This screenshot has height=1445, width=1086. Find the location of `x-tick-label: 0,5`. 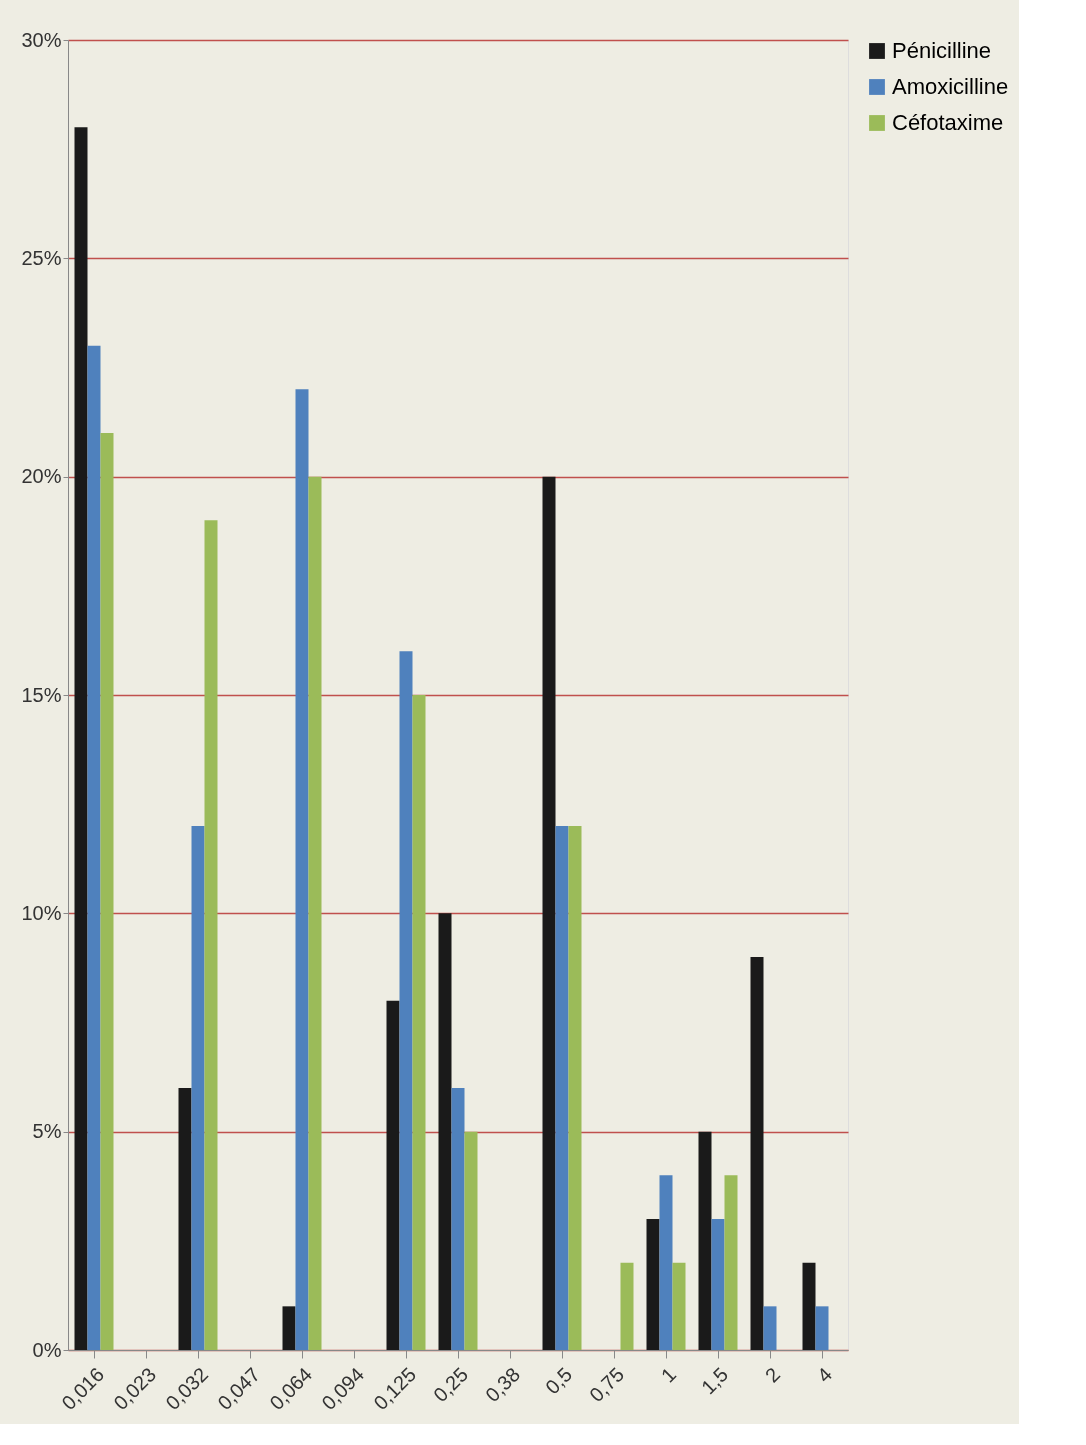

x-tick-label: 0,5 is located at coordinates (558, 1381).